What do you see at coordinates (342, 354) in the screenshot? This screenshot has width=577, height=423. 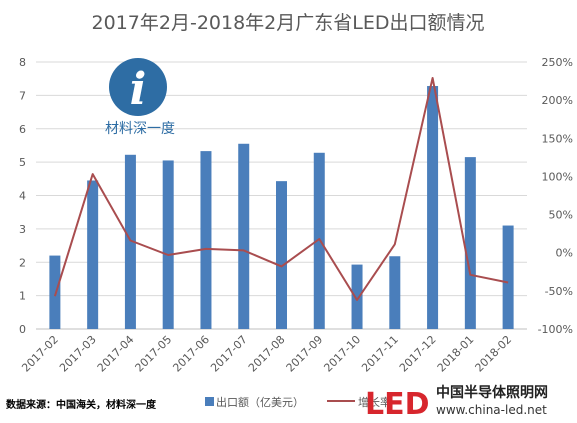 I see `x-tick-label: 2017-10` at bounding box center [342, 354].